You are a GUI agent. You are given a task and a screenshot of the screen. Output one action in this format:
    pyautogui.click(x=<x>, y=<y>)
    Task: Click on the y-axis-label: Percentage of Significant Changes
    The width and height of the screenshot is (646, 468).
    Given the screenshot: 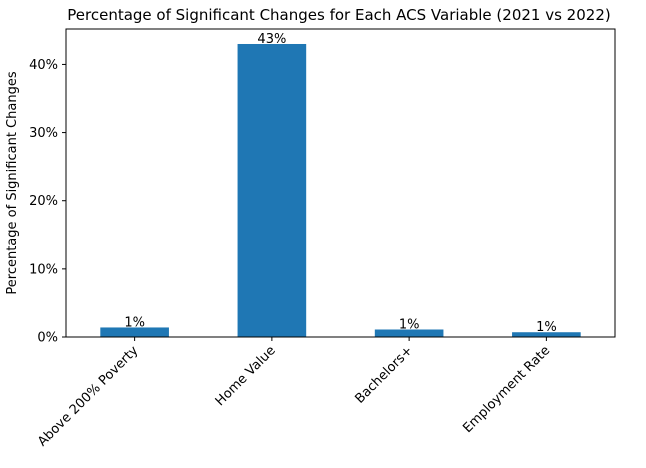 What is the action you would take?
    pyautogui.click(x=12, y=182)
    